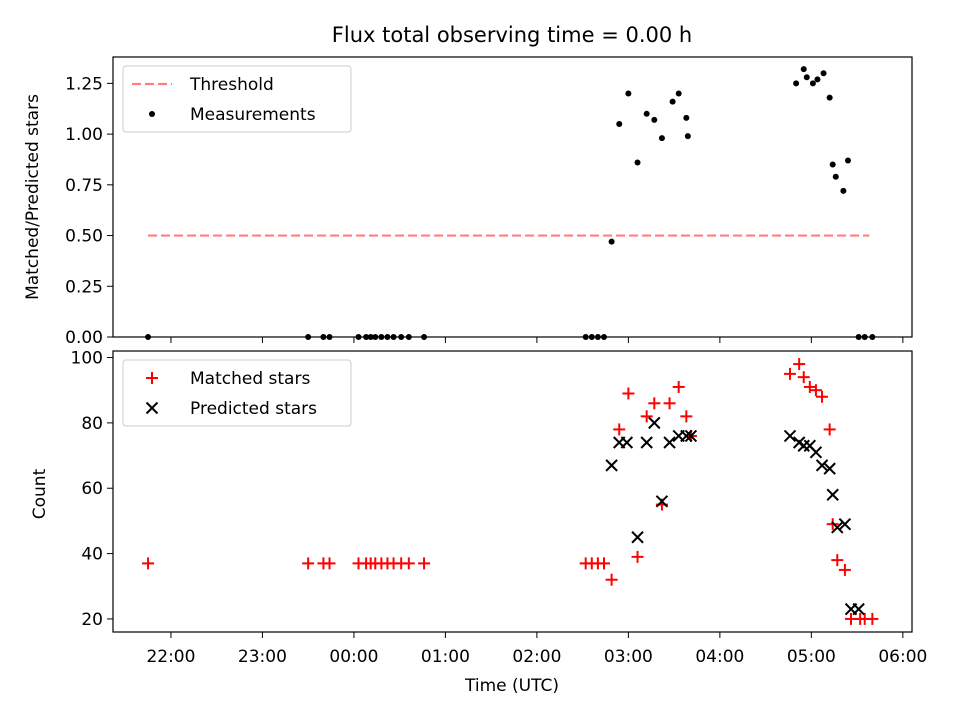 The height and width of the screenshot is (720, 960). I want to click on top-legend: Threshold Measurements, so click(237, 99).